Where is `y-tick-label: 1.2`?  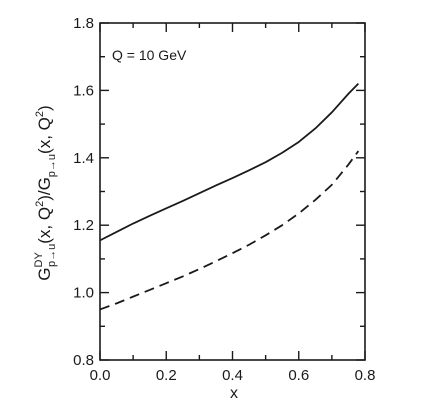
y-tick-label: 1.2 is located at coordinates (83, 225).